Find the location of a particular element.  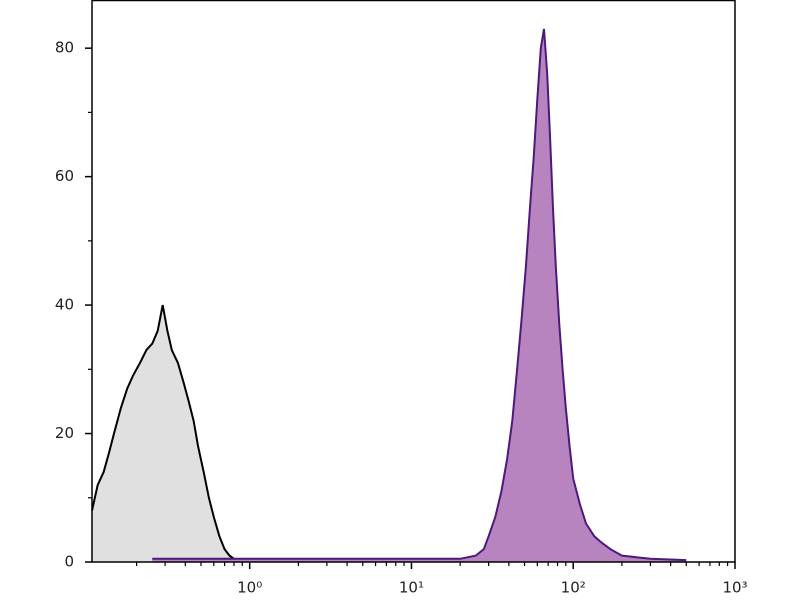

y-tick-label: 20 is located at coordinates (64, 433).